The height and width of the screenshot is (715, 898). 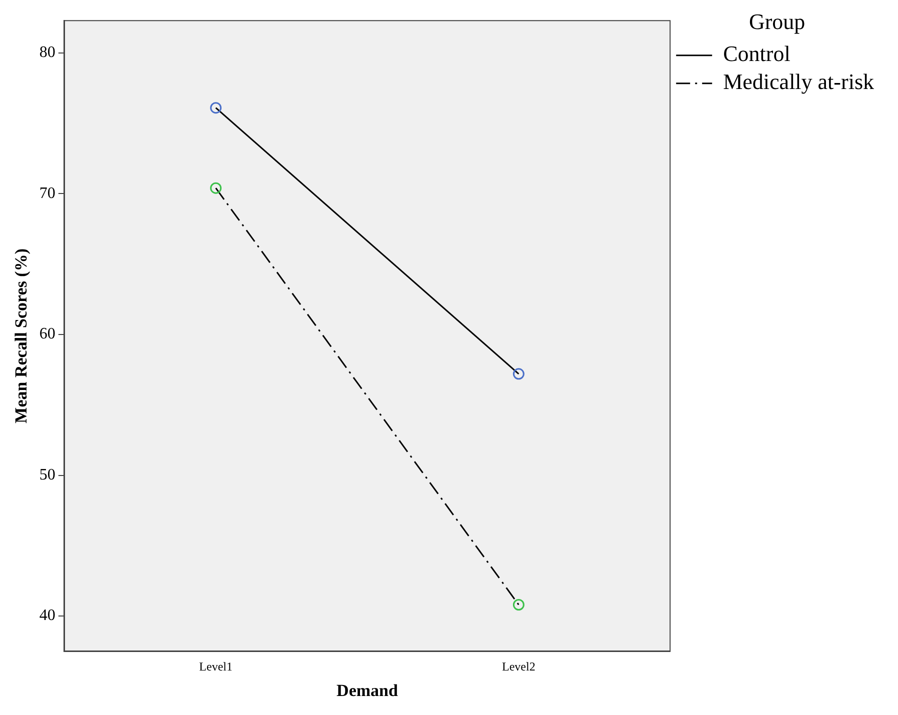 What do you see at coordinates (47, 334) in the screenshot?
I see `y-tick-label: 60` at bounding box center [47, 334].